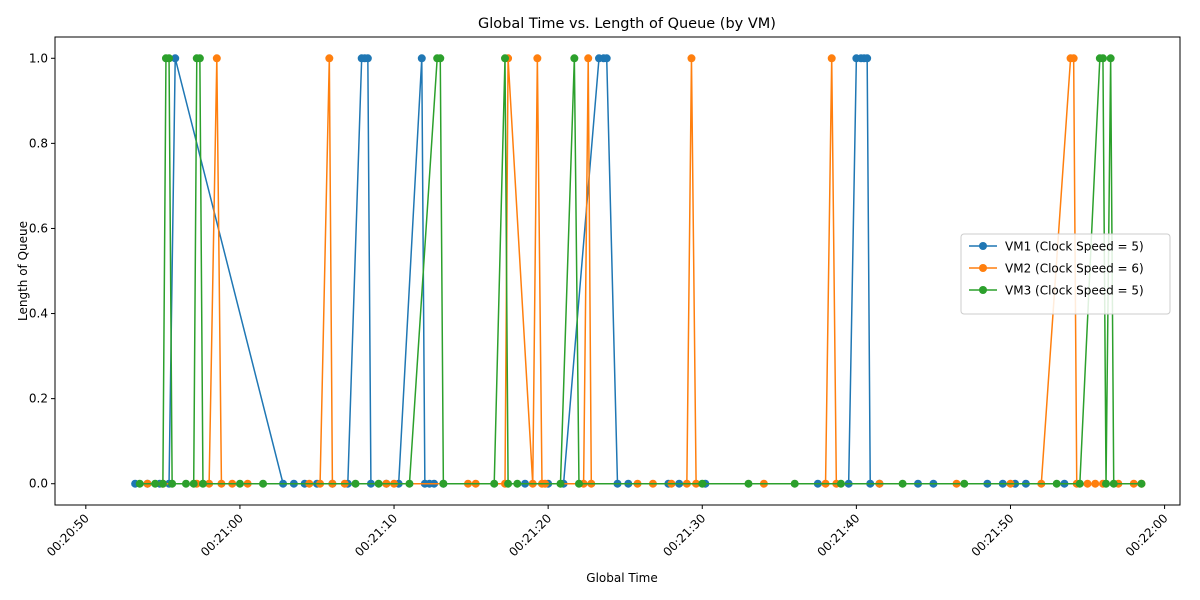 The width and height of the screenshot is (1200, 600). I want to click on legend-item-vm2: VM2 (Clock Speed = 6), so click(1056, 269).